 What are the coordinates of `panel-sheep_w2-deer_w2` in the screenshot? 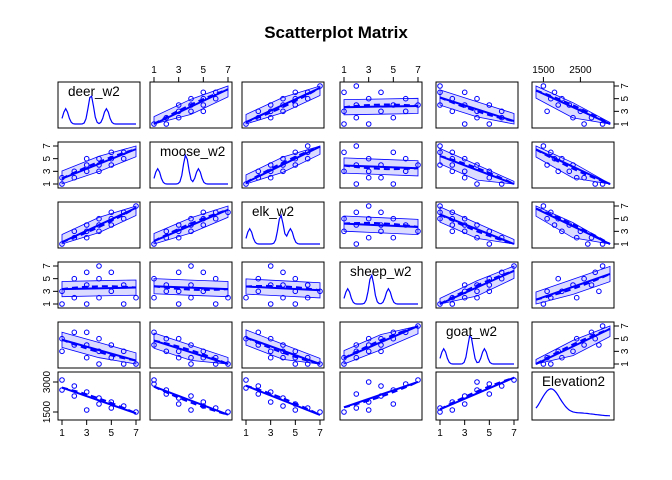 It's located at (99, 285).